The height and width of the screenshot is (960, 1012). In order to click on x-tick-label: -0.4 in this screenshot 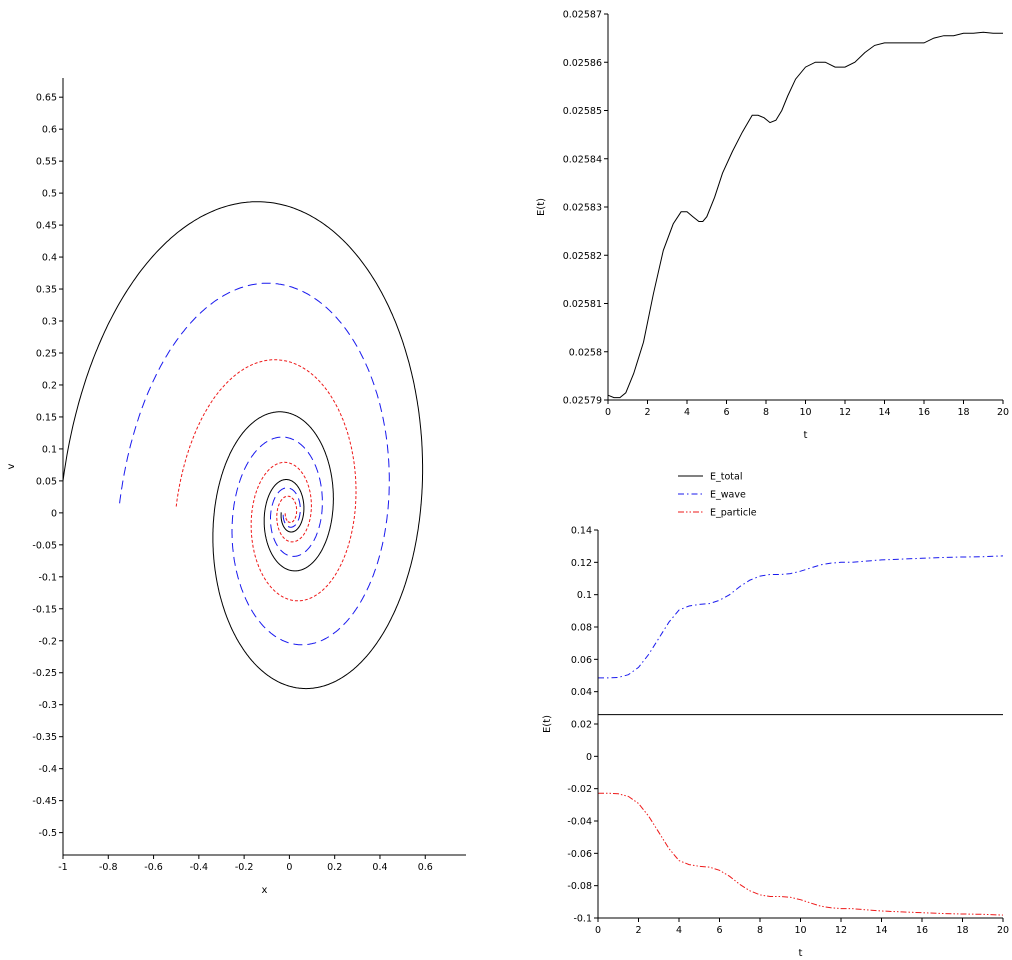, I will do `click(199, 867)`.